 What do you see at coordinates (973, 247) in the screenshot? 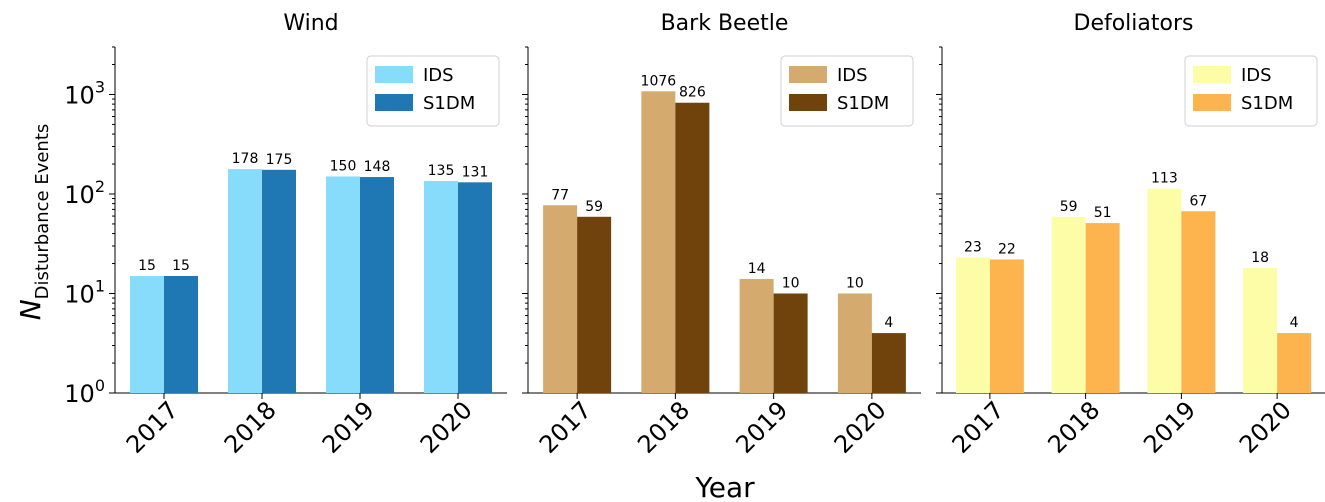
I see `bar-value-label: 23` at bounding box center [973, 247].